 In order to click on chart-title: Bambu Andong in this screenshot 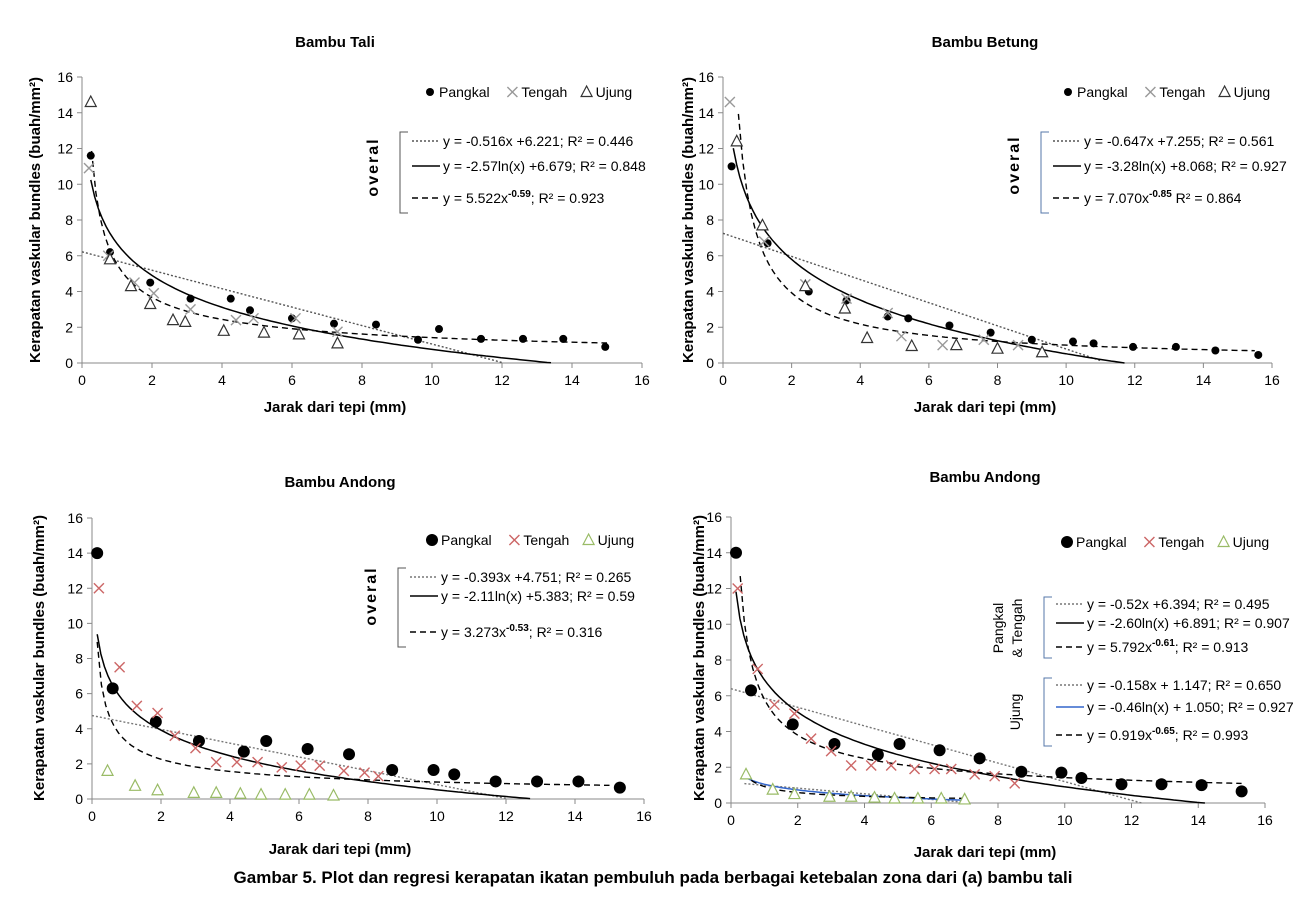, I will do `click(984, 477)`.